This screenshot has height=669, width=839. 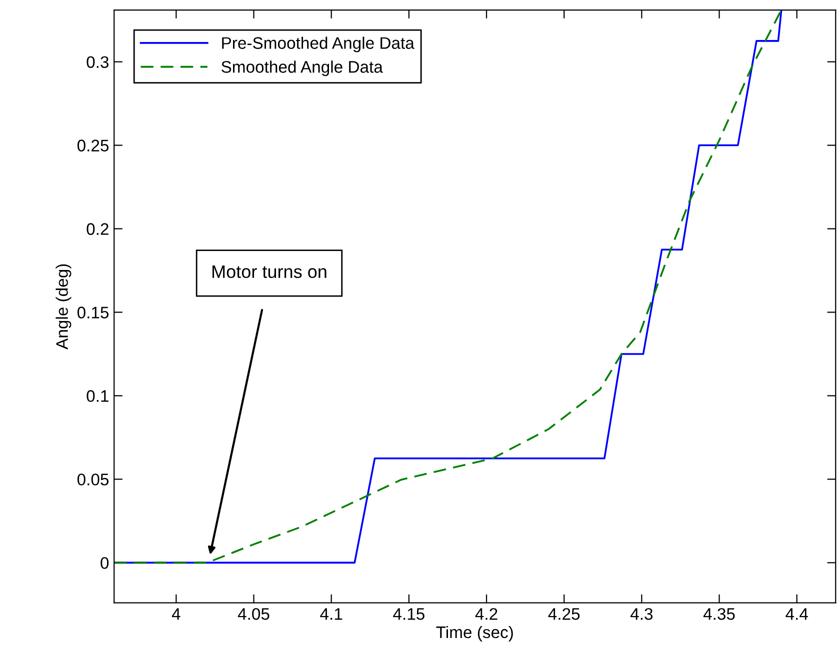 What do you see at coordinates (176, 614) in the screenshot?
I see `x-tick-label: 4` at bounding box center [176, 614].